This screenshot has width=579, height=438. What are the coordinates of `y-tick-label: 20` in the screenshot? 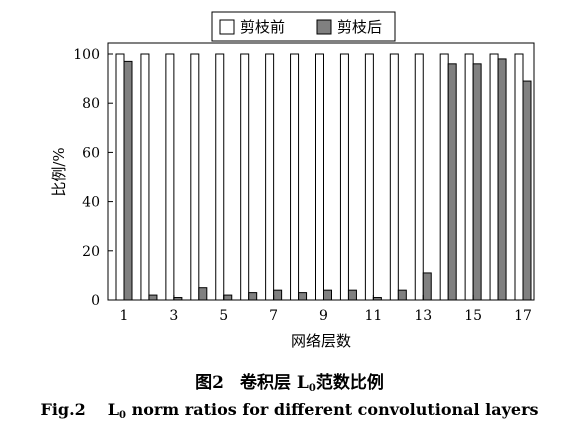 It's located at (91, 252).